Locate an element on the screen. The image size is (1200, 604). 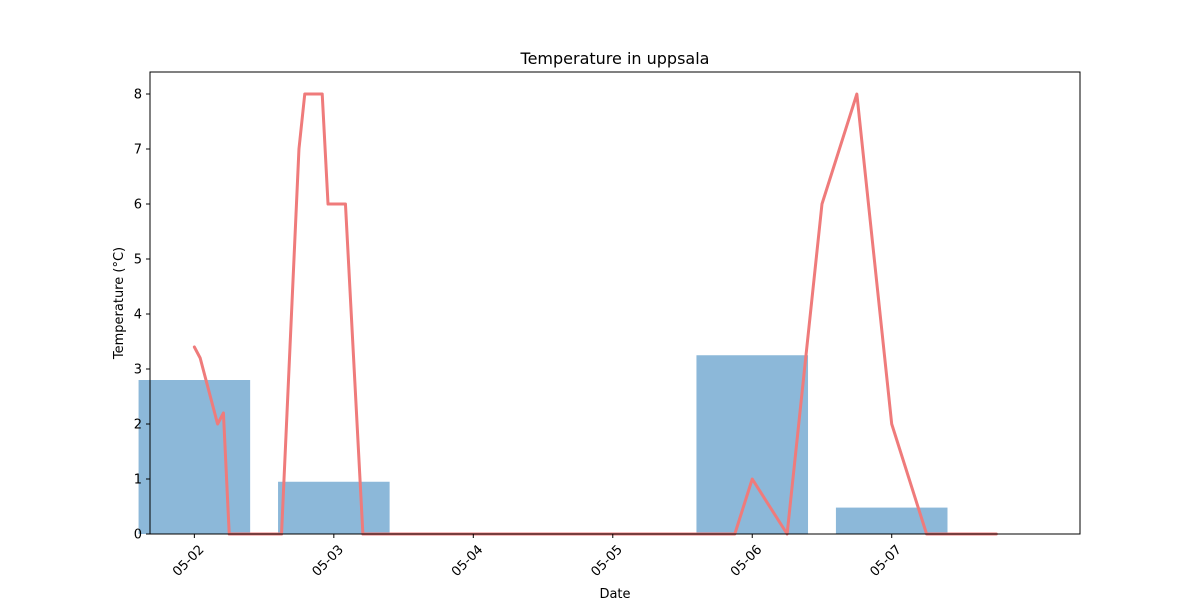
y-tick-label-8: 8 is located at coordinates (138, 95).